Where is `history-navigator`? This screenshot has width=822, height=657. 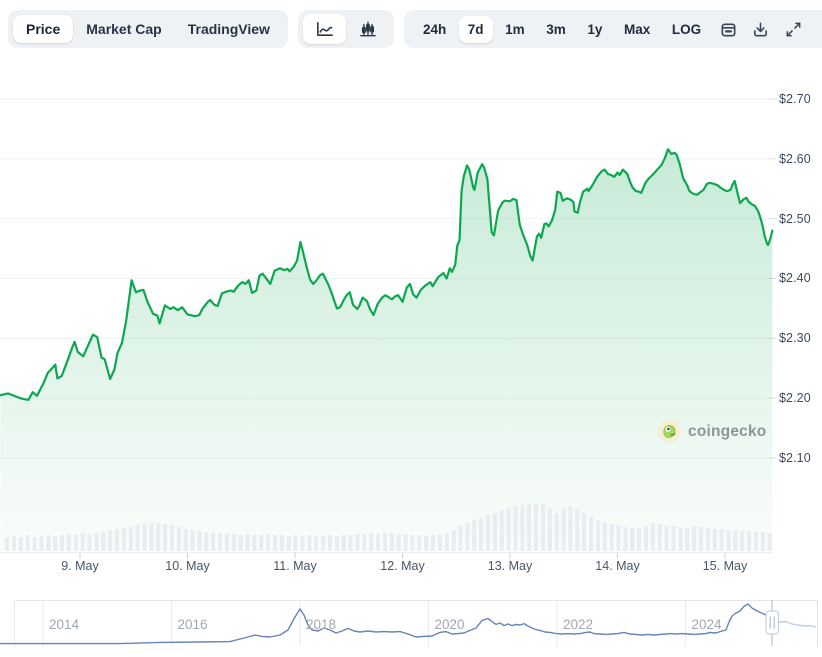 history-navigator is located at coordinates (411, 628).